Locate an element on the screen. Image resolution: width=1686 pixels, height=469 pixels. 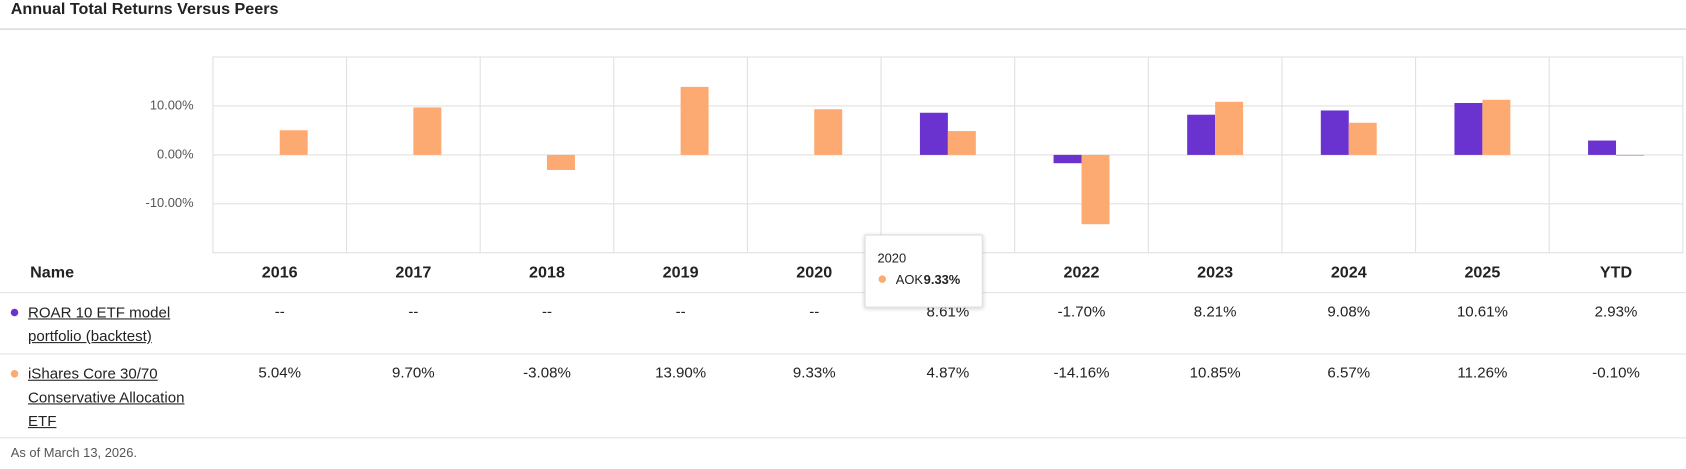
value-cell: 2.93% is located at coordinates (1616, 311).